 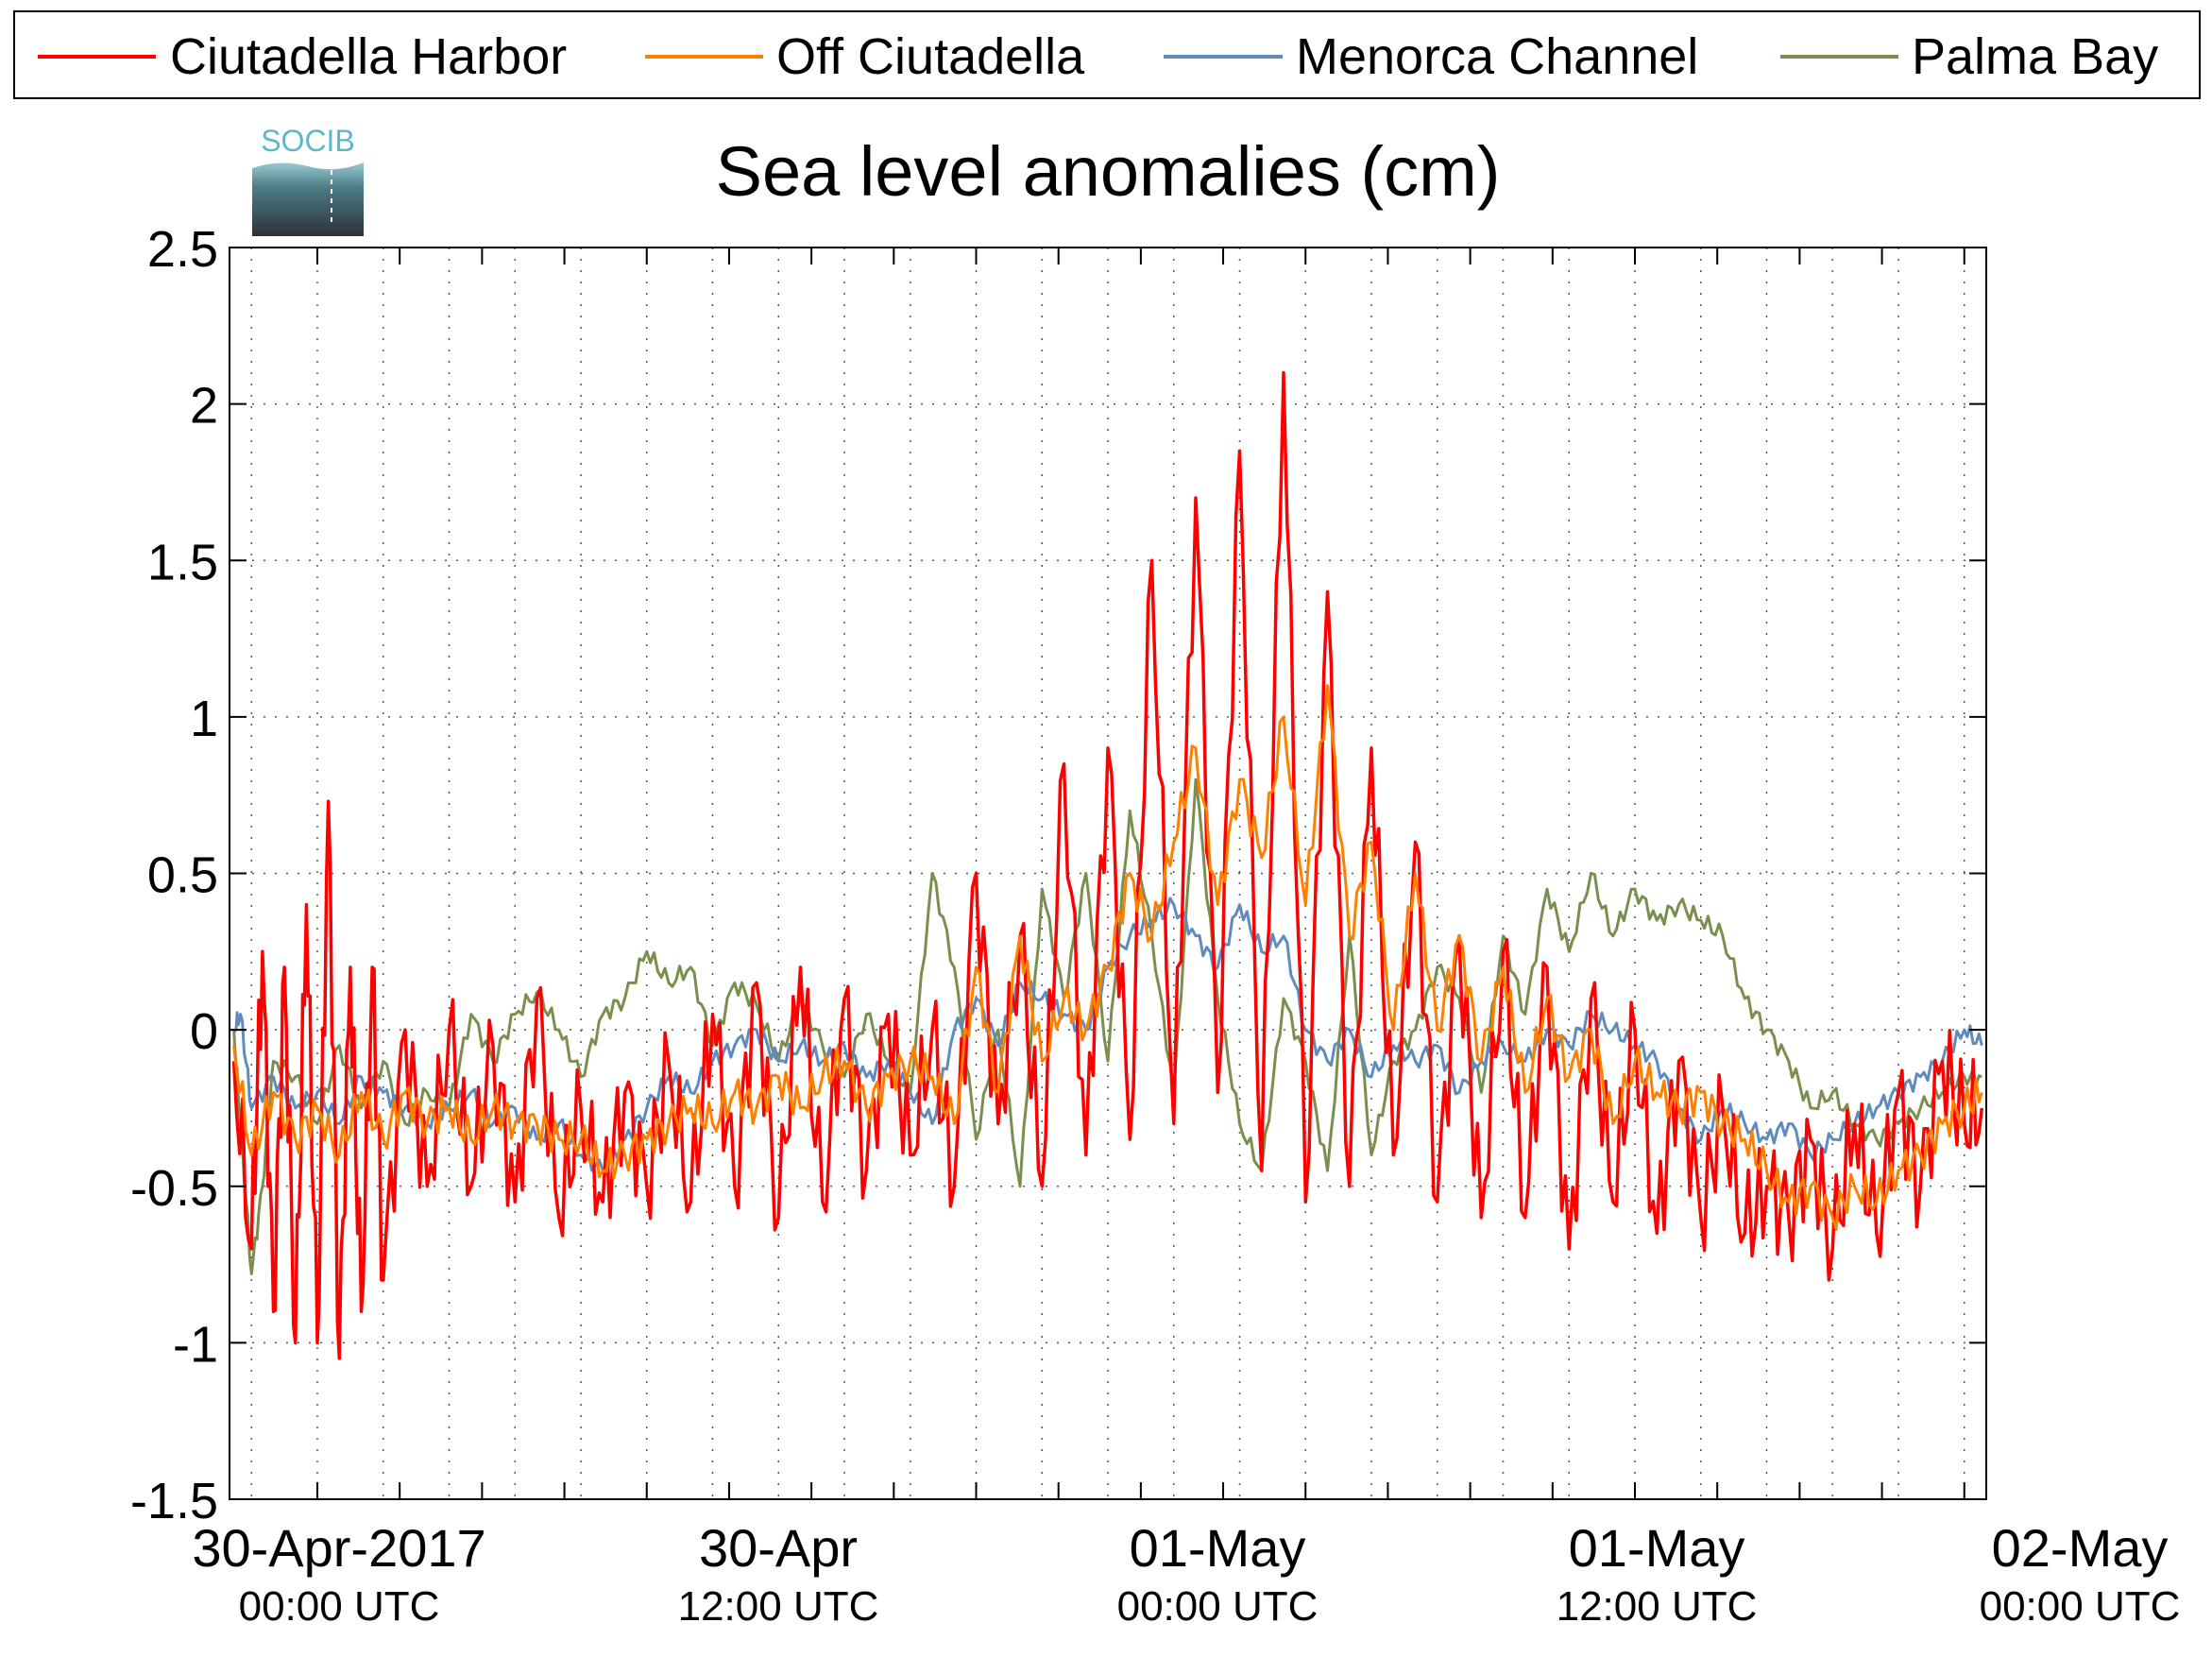 I want to click on y-tick-label: 1, so click(x=204, y=719).